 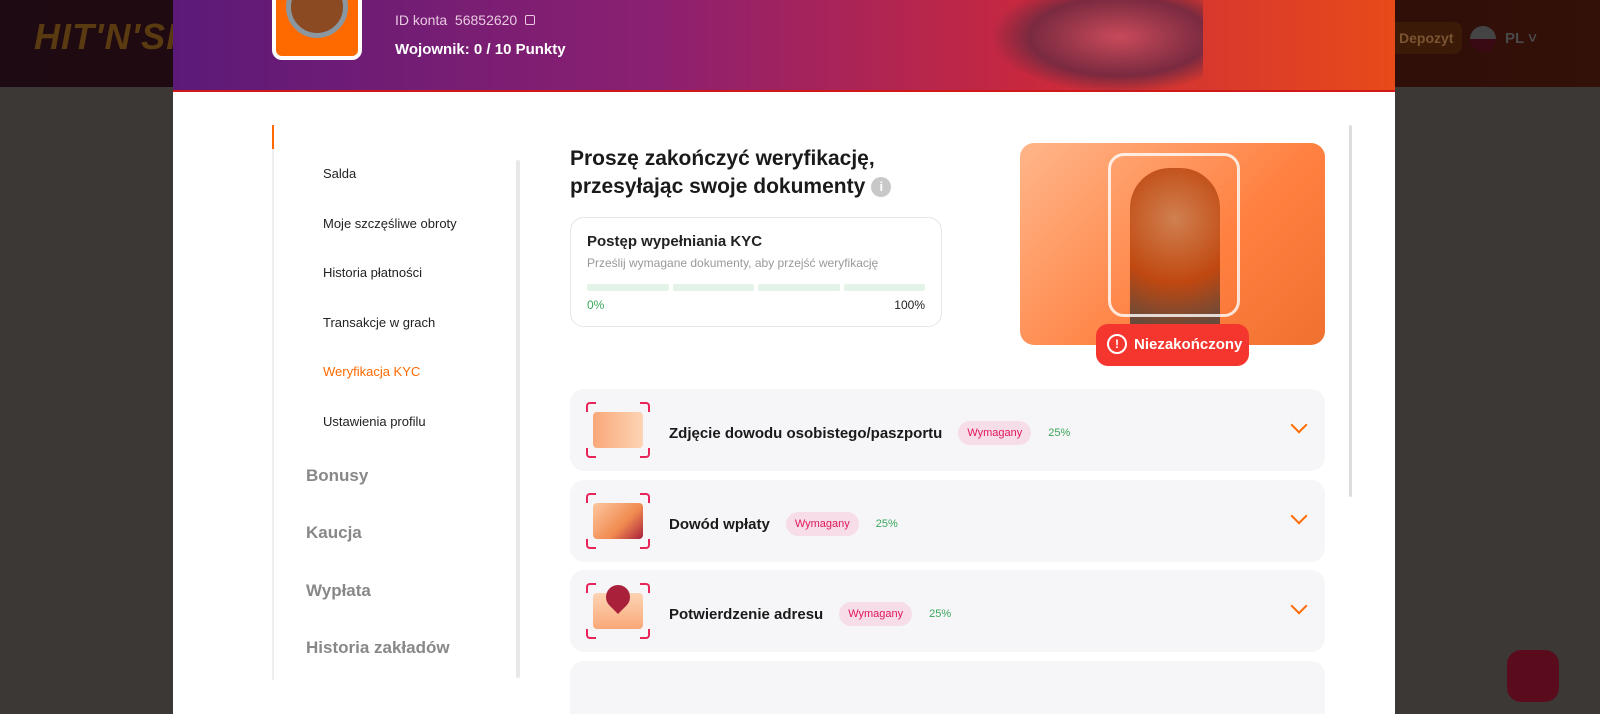 What do you see at coordinates (379, 322) in the screenshot?
I see `sidebar-item-game-transactions: Transakcje w grach` at bounding box center [379, 322].